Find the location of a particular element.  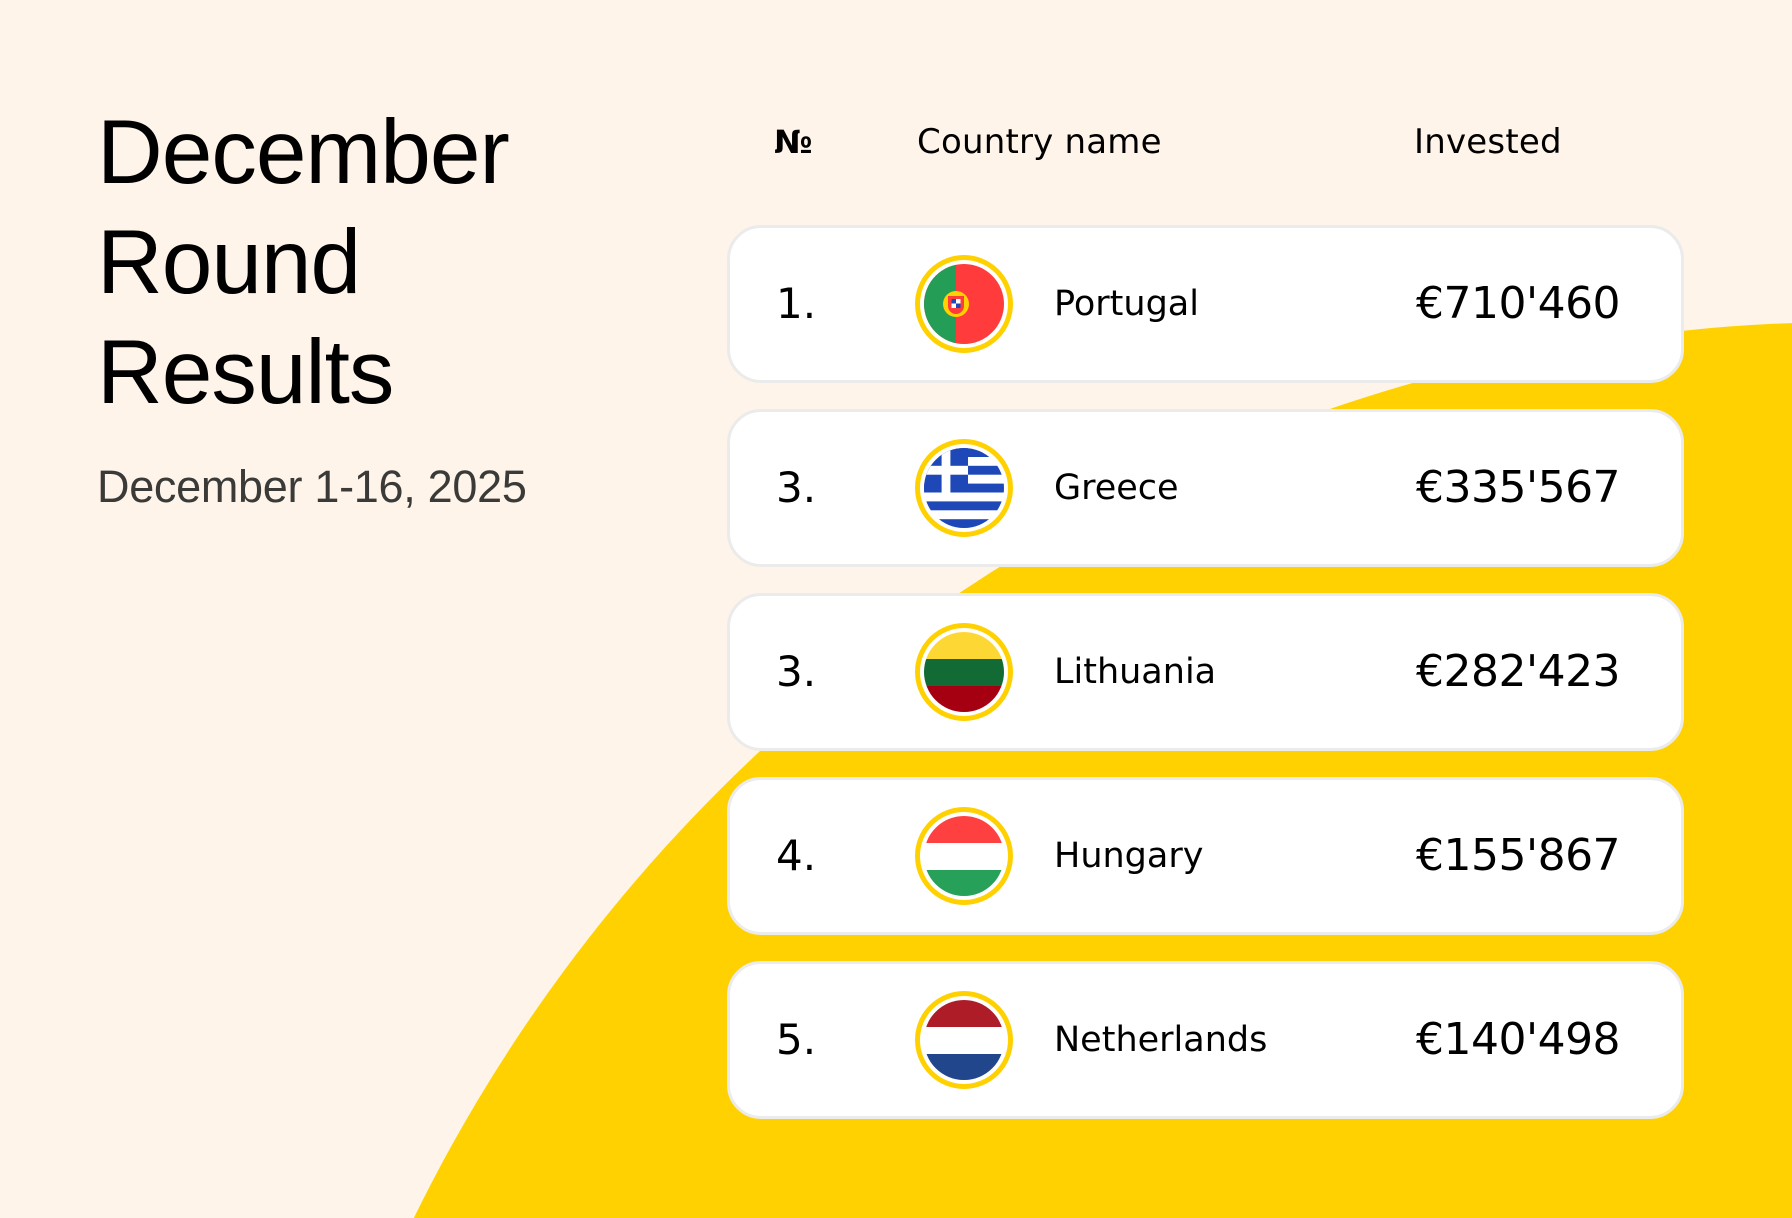

title-line-1: December is located at coordinates (303, 152).